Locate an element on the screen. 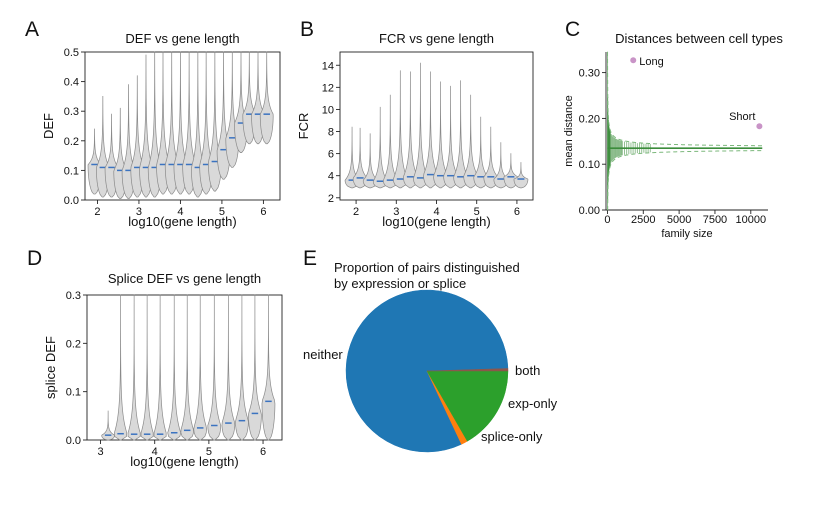 The image size is (814, 506). y-tick-label: 6 is located at coordinates (331, 155).